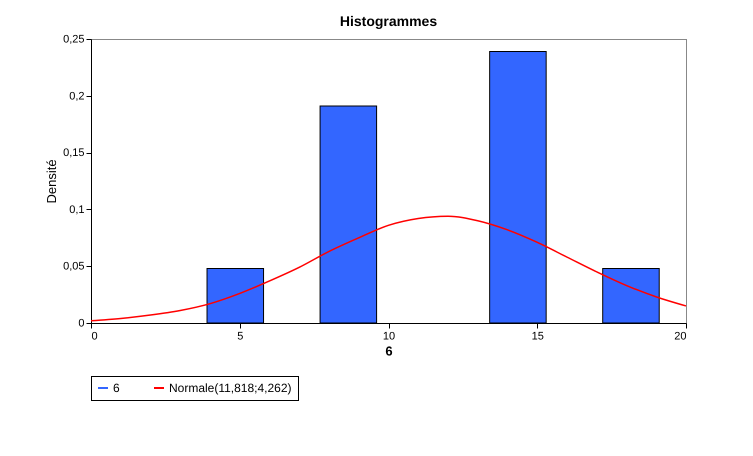  What do you see at coordinates (73, 40) in the screenshot?
I see `y-tick-label: 0,25` at bounding box center [73, 40].